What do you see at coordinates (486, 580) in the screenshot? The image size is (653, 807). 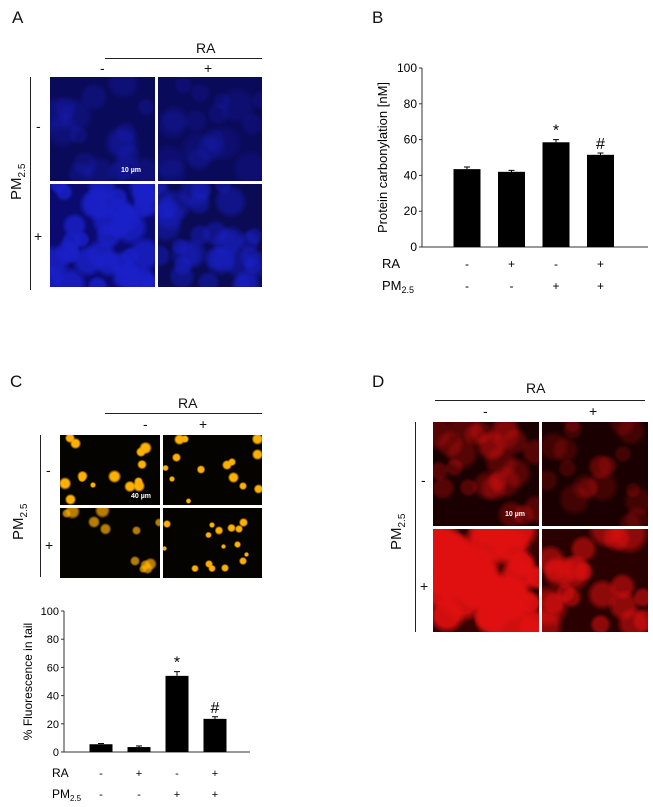 I see `micrograph-plus-minus` at bounding box center [486, 580].